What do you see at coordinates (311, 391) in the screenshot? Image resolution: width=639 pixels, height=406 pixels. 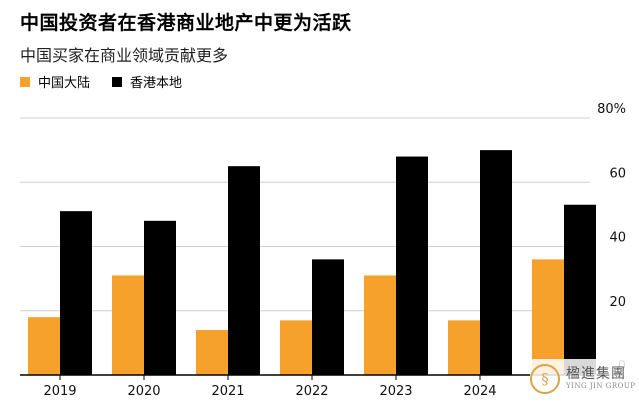 I see `x-tick-label-2022: 2022` at bounding box center [311, 391].